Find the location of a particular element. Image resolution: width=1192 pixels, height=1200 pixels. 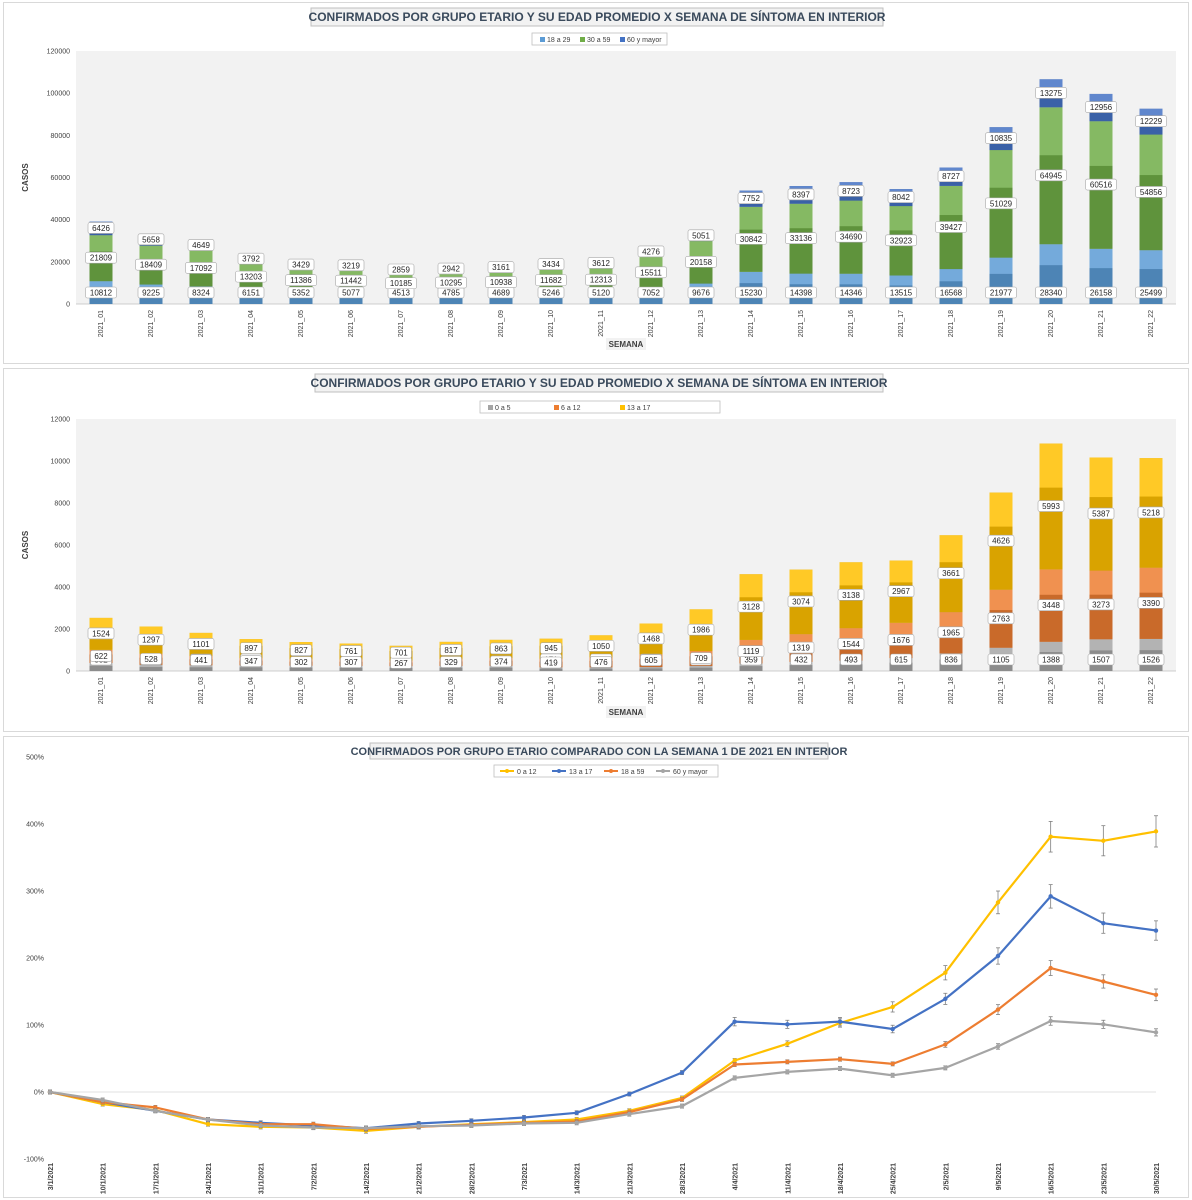

y-axis-title: CASOS is located at coordinates (25, 544).